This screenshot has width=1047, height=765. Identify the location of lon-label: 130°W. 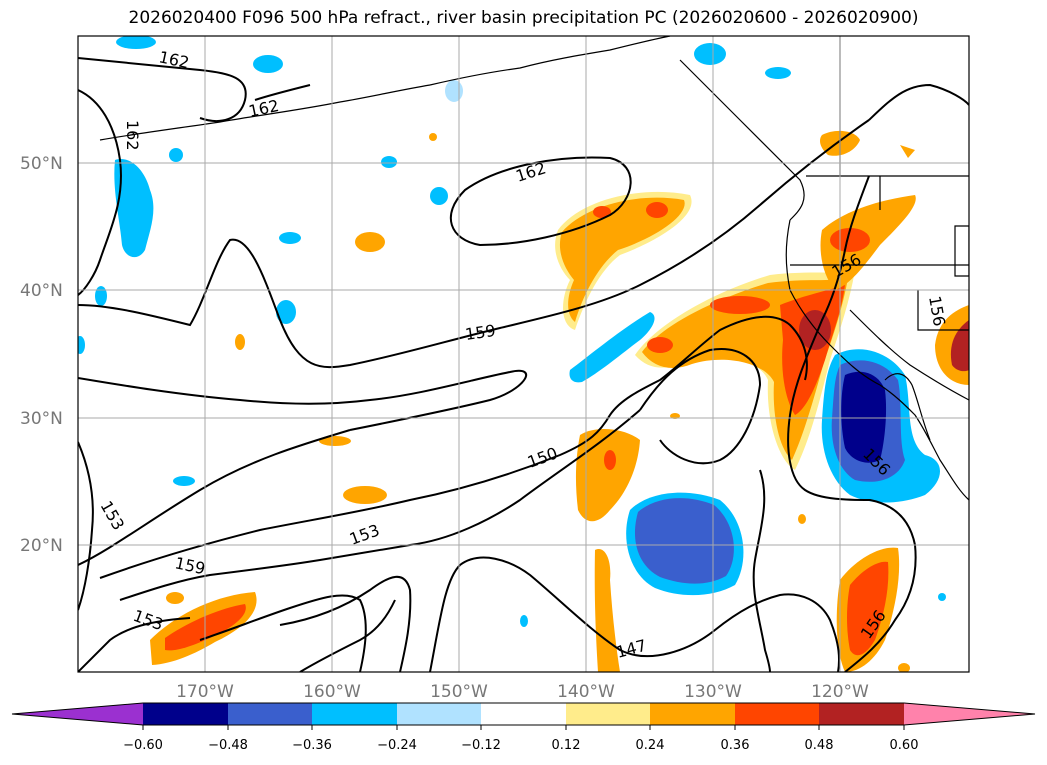
(713, 692).